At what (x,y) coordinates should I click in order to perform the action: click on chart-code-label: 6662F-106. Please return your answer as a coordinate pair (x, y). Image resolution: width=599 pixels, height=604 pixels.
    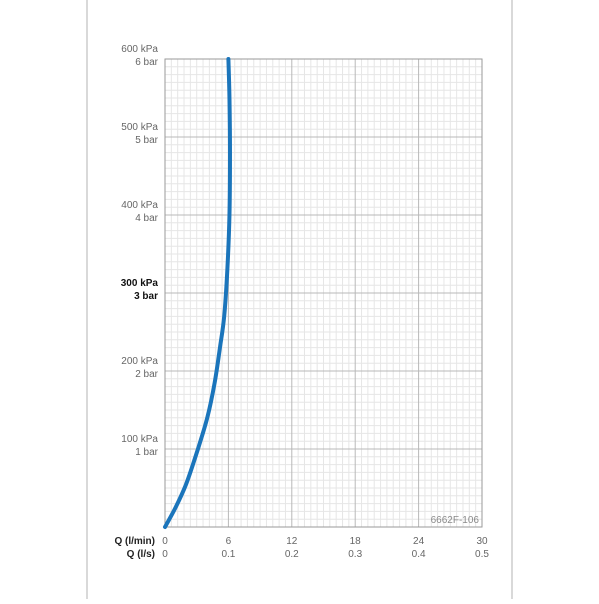
    Looking at the image, I should click on (455, 520).